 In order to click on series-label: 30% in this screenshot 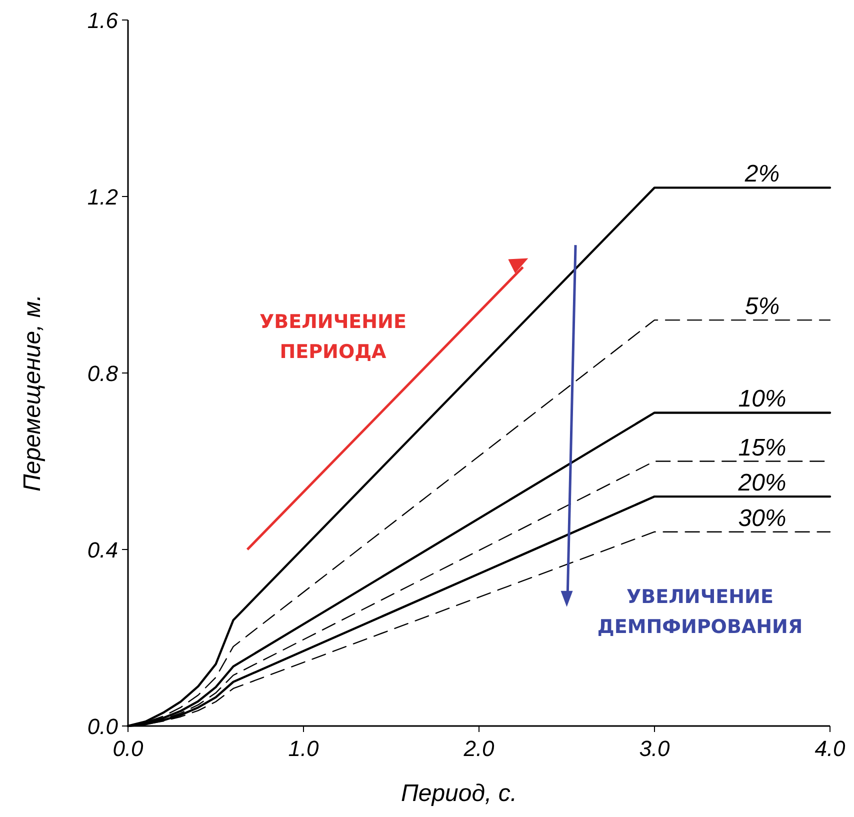, I will do `click(762, 518)`.